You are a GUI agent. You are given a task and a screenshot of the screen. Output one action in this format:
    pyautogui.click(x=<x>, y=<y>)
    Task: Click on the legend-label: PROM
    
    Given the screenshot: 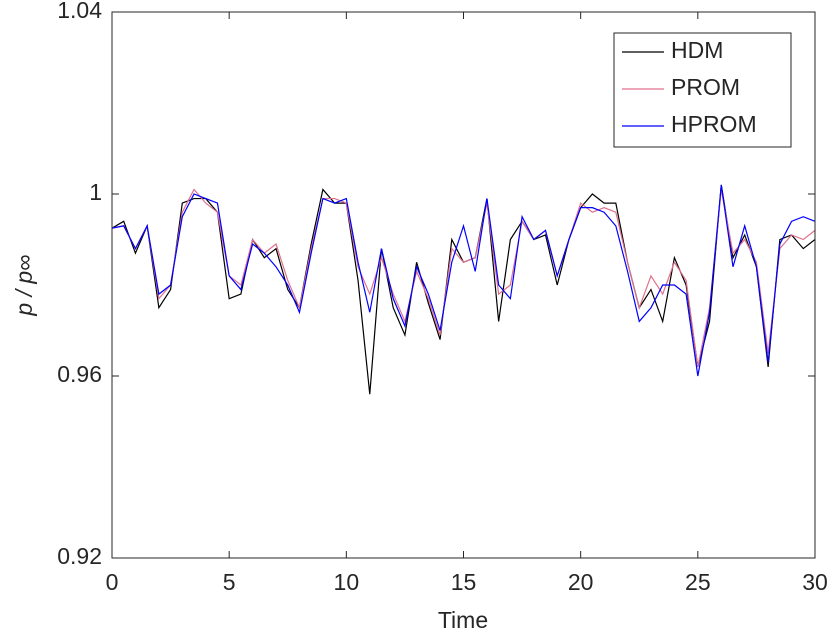 What is the action you would take?
    pyautogui.click(x=705, y=87)
    